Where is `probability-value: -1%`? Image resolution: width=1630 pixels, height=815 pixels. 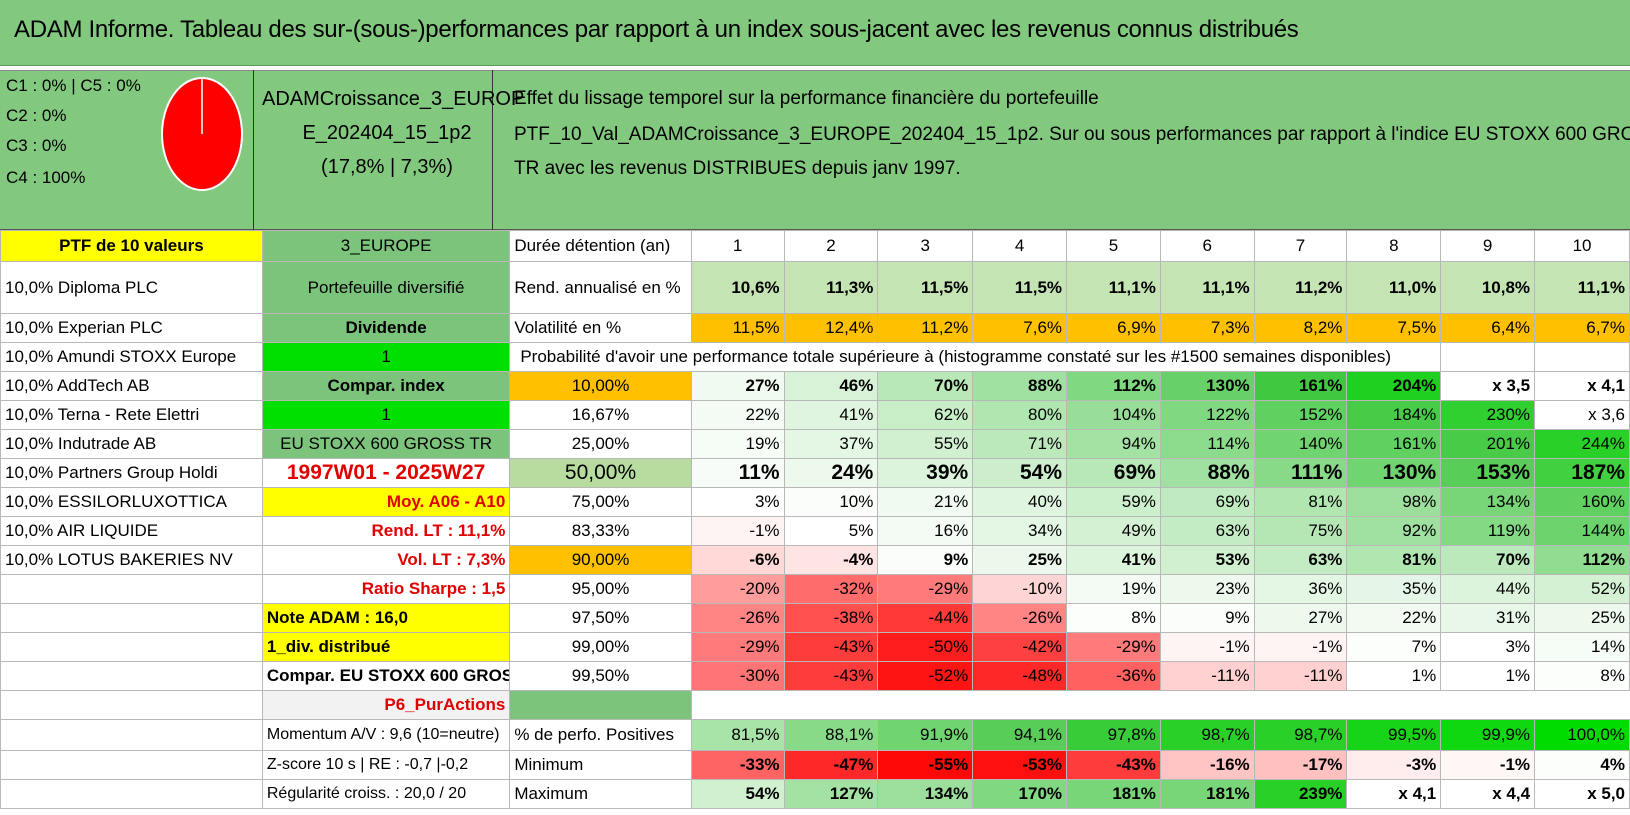 probability-value: -1% is located at coordinates (1300, 647).